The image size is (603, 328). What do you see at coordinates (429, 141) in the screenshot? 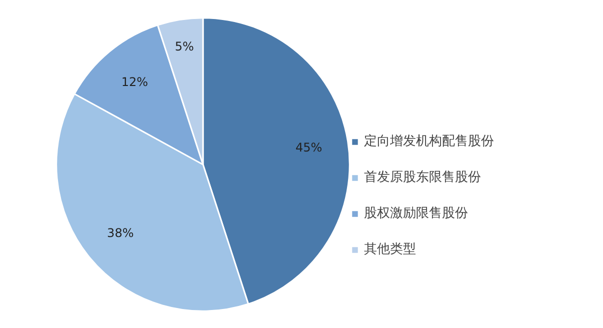
I see `legend-label: 定向增发机构配售股份` at bounding box center [429, 141].